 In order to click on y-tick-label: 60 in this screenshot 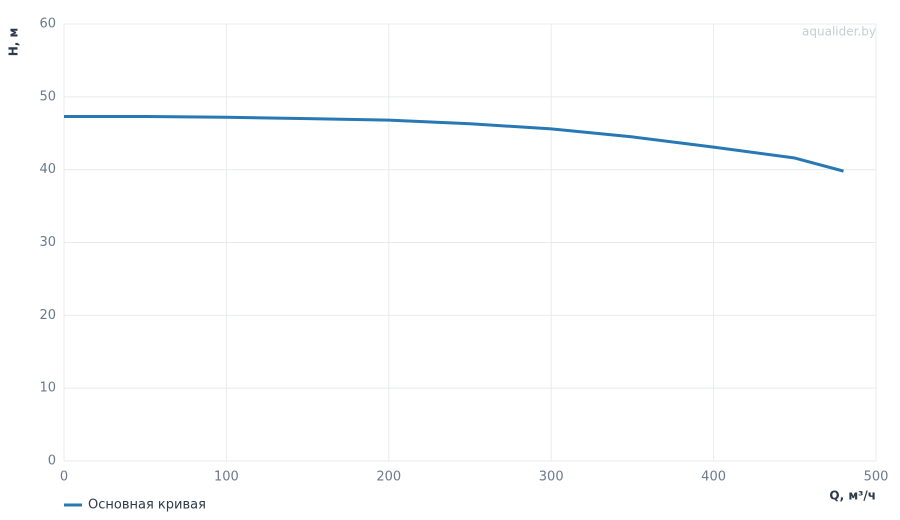, I will do `click(47, 24)`.